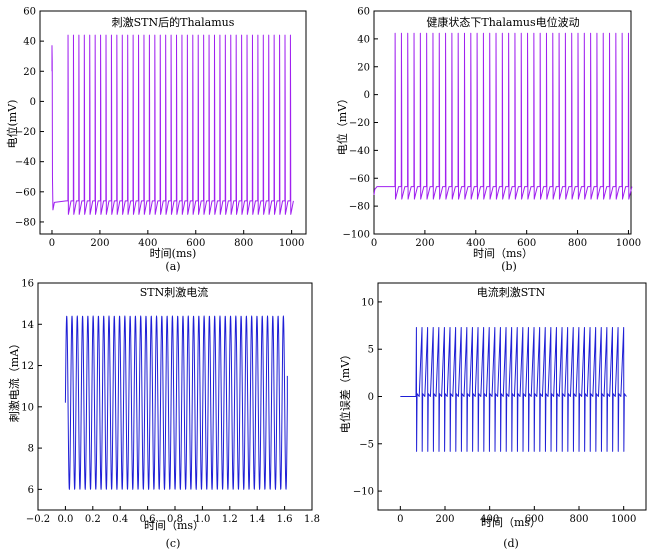 Image resolution: width=652 pixels, height=554 pixels. I want to click on panel-a-title: 刺激STN后的Thalamus, so click(173, 22).